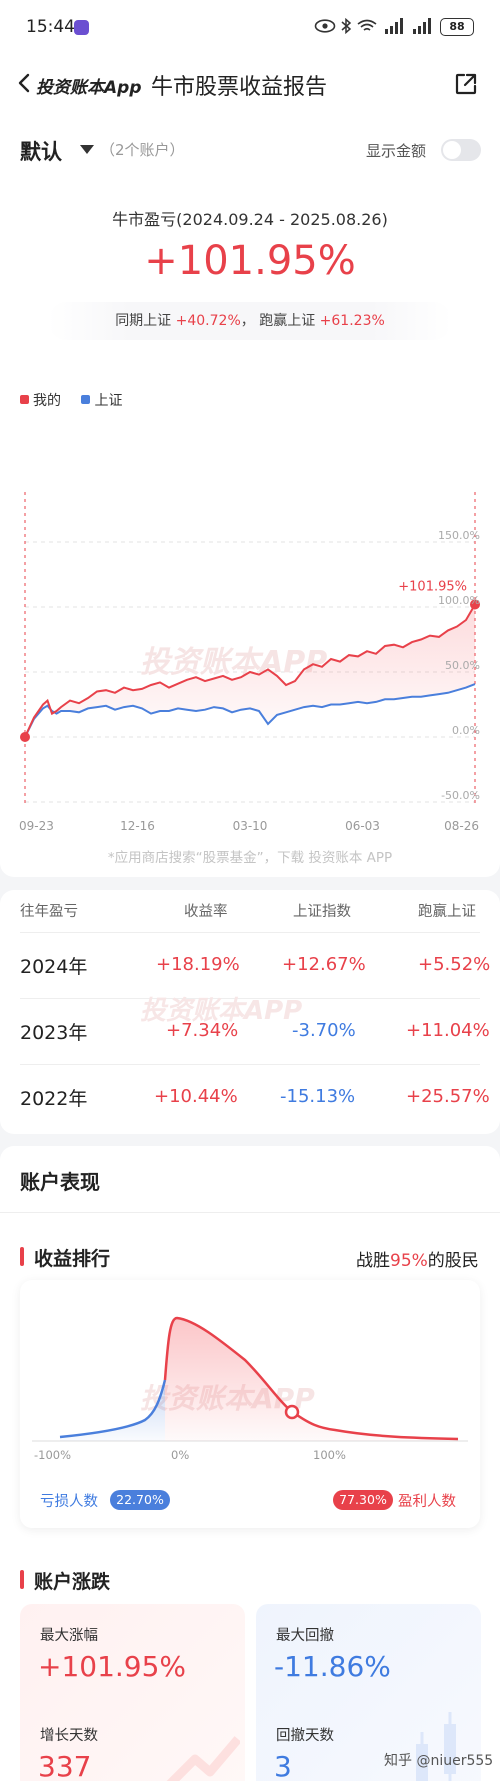  What do you see at coordinates (250, 858) in the screenshot?
I see `app-download-hint: *应用商店搜索“股票基金”，下载 投资账本 APP` at bounding box center [250, 858].